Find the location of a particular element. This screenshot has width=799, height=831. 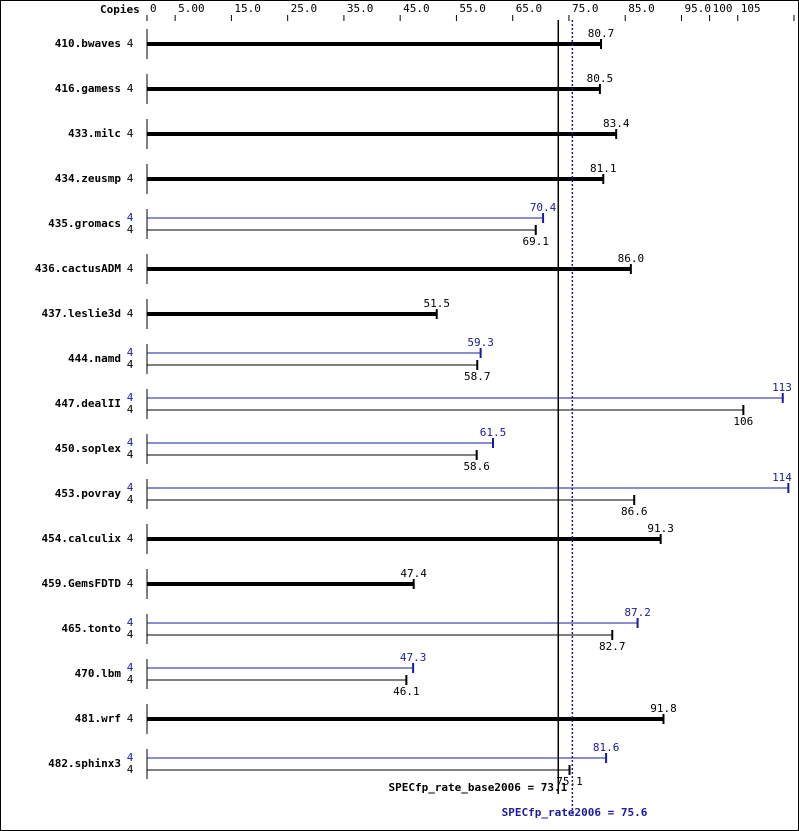

benchmark-label: 470.lbm is located at coordinates (98, 673).